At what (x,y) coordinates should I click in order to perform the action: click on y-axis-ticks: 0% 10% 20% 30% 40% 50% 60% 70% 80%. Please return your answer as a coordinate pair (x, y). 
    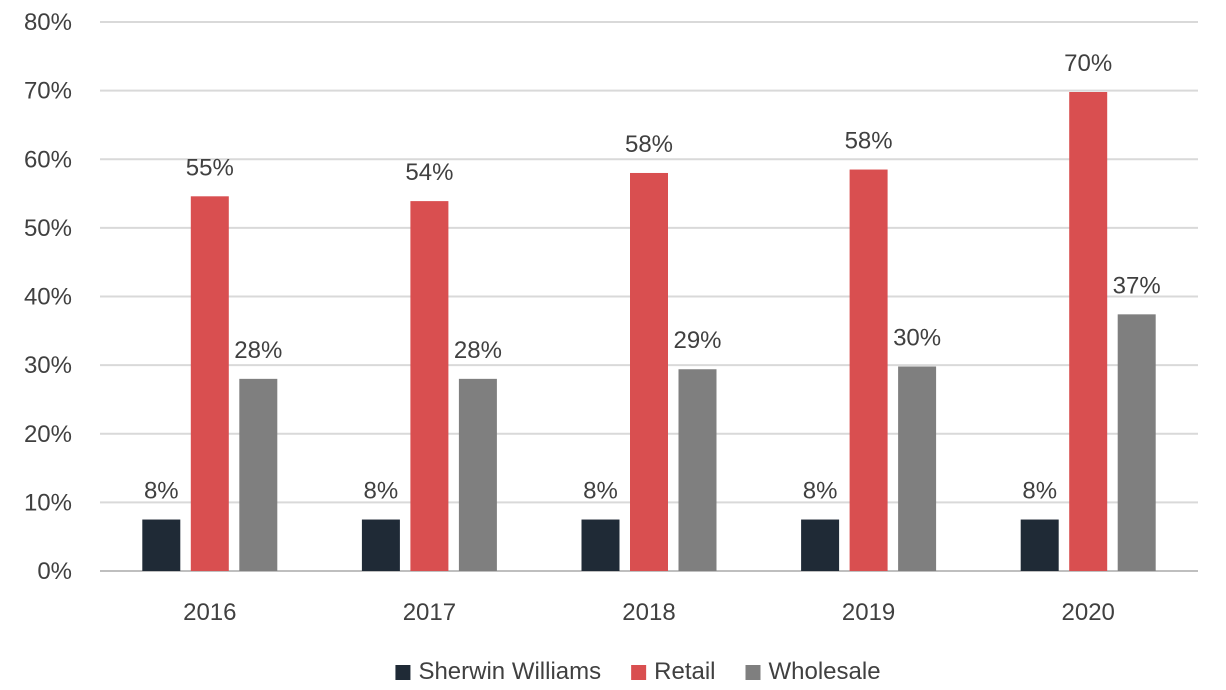
    Looking at the image, I should click on (48, 297).